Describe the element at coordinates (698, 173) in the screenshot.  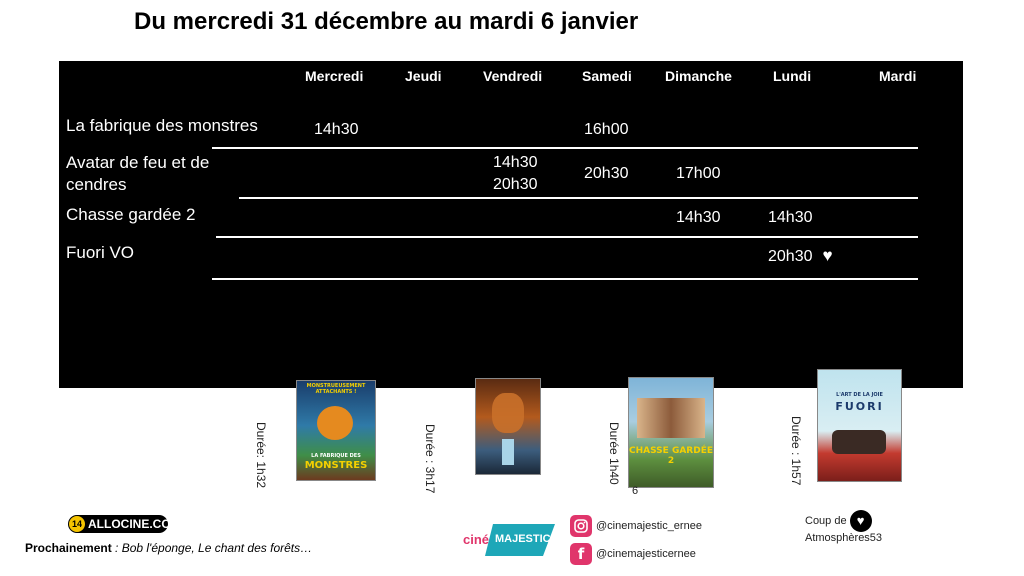
I see `showtime: 17h00` at that location.